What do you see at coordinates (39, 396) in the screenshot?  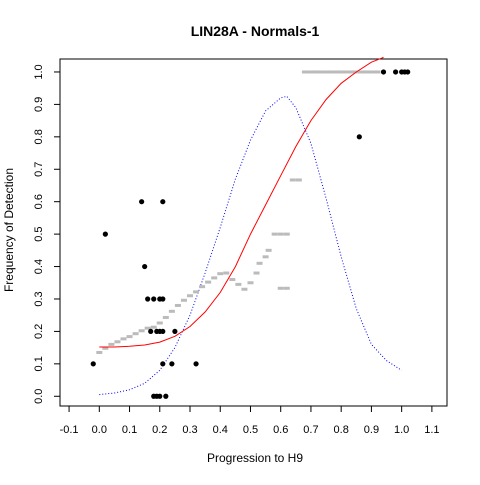 I see `y-tick-label: 0.0` at bounding box center [39, 396].